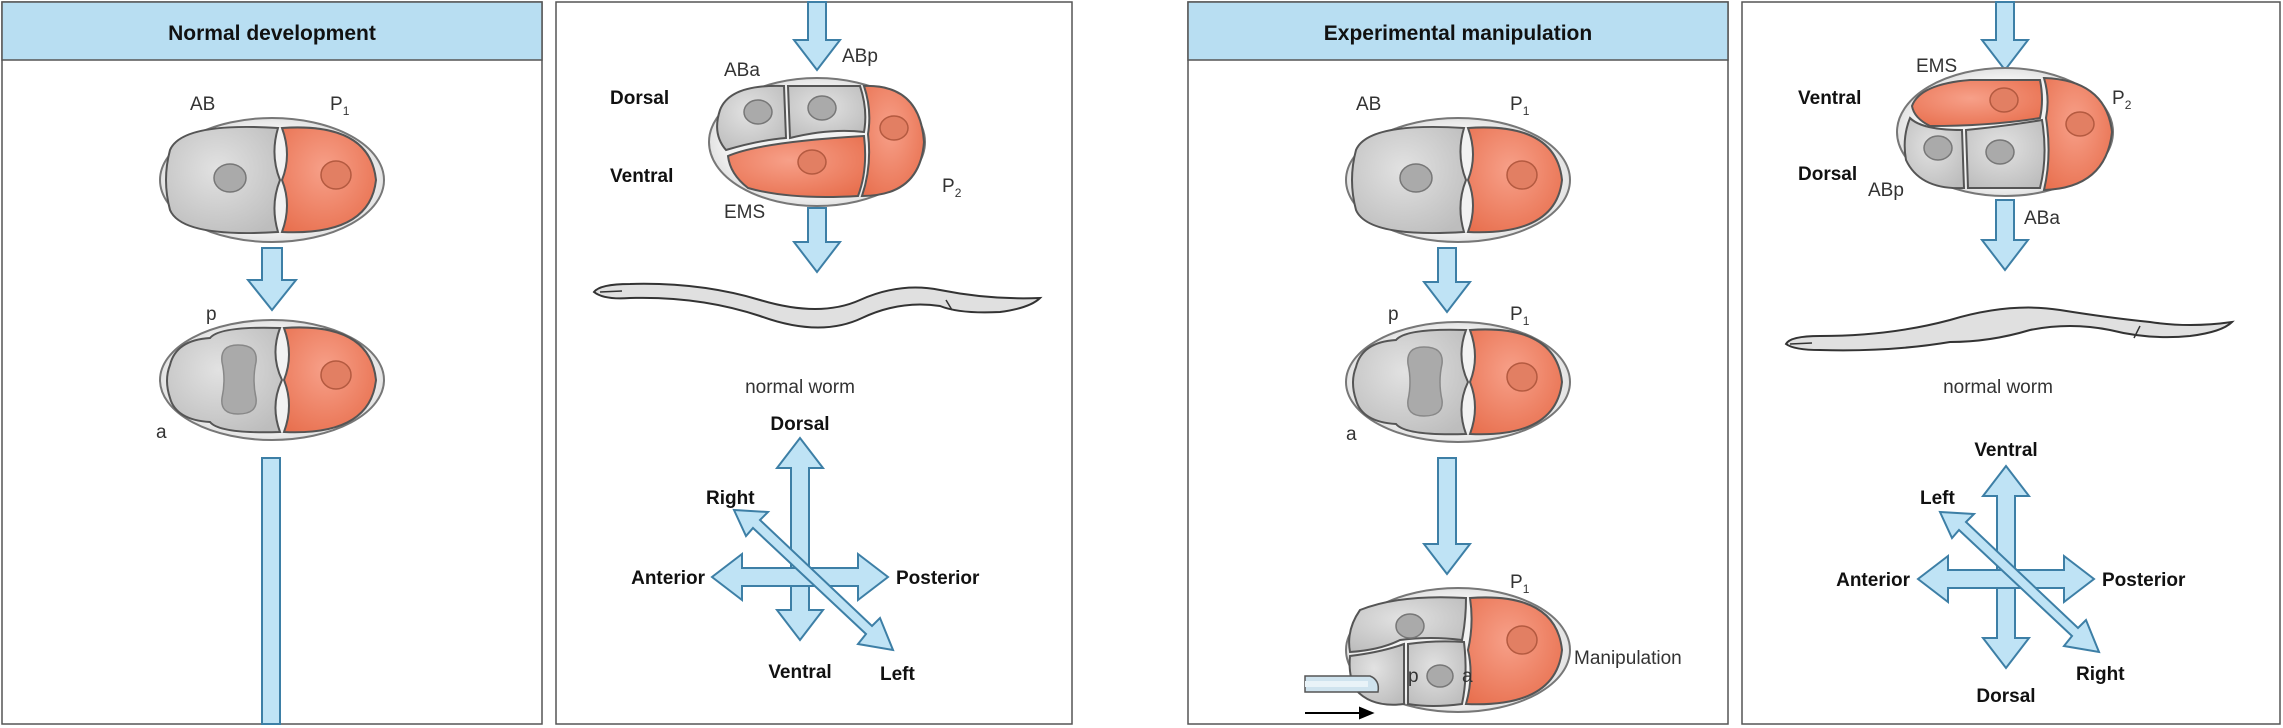 The width and height of the screenshot is (2283, 728). What do you see at coordinates (1458, 650) in the screenshot?
I see `embryo-manipulated` at bounding box center [1458, 650].